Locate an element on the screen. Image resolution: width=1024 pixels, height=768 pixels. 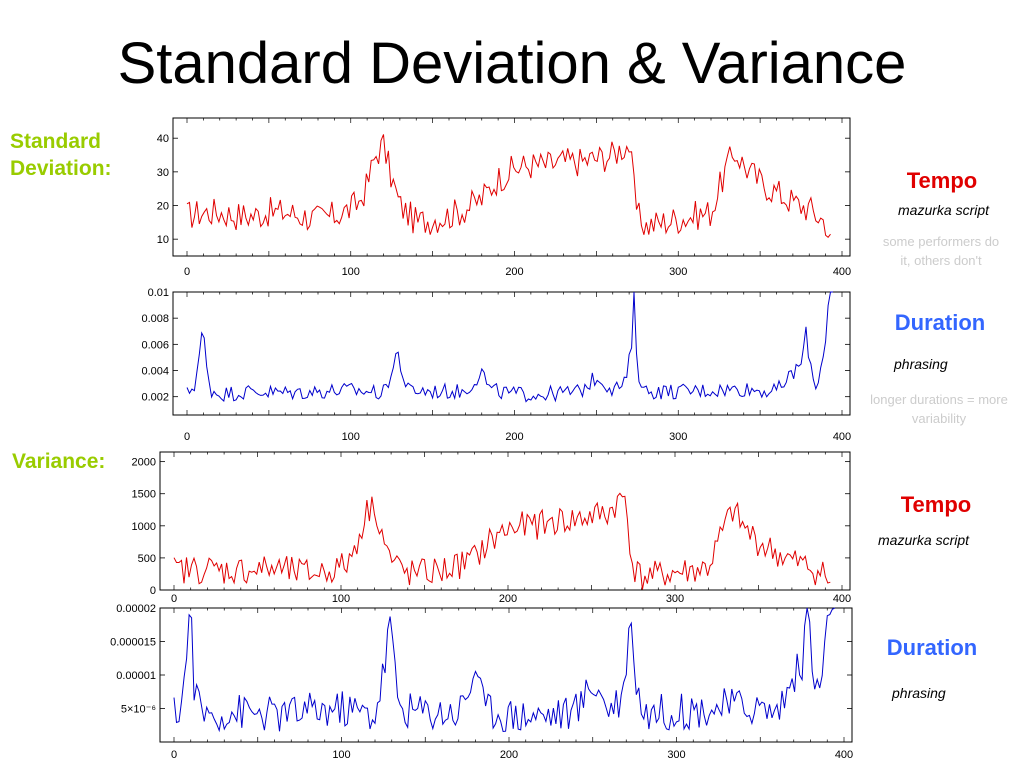
annotation-note: some performers do it, others don't is located at coordinates (941, 251).